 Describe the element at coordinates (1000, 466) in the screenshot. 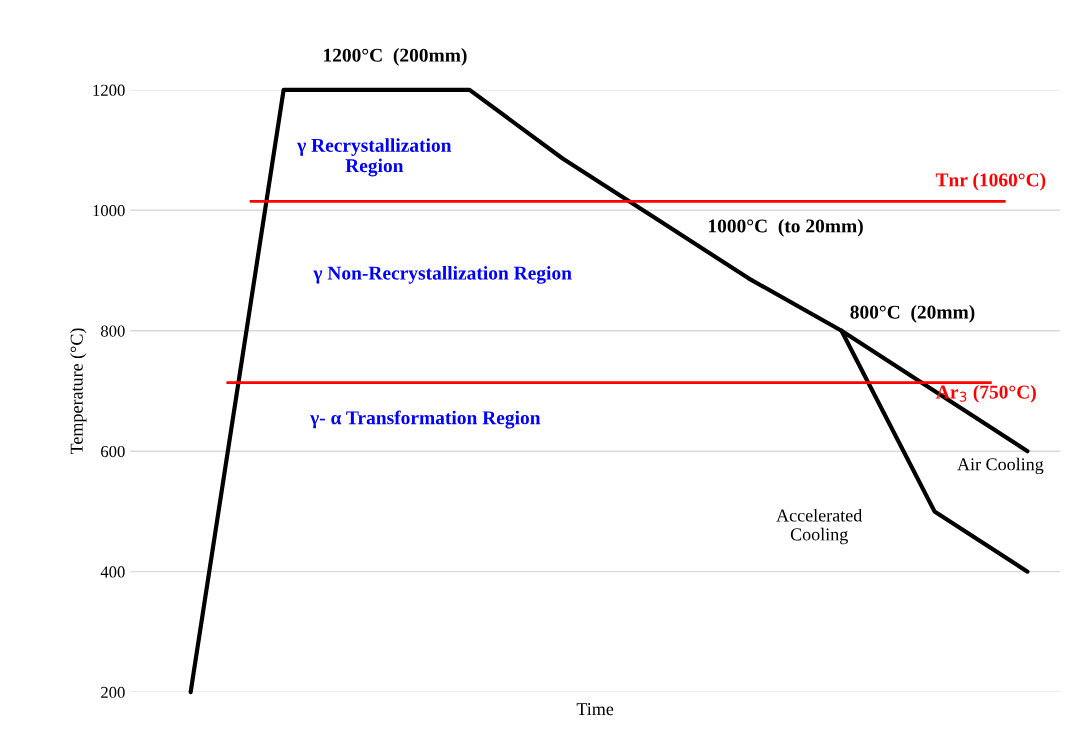

I see `annotation: Air Cooling` at that location.